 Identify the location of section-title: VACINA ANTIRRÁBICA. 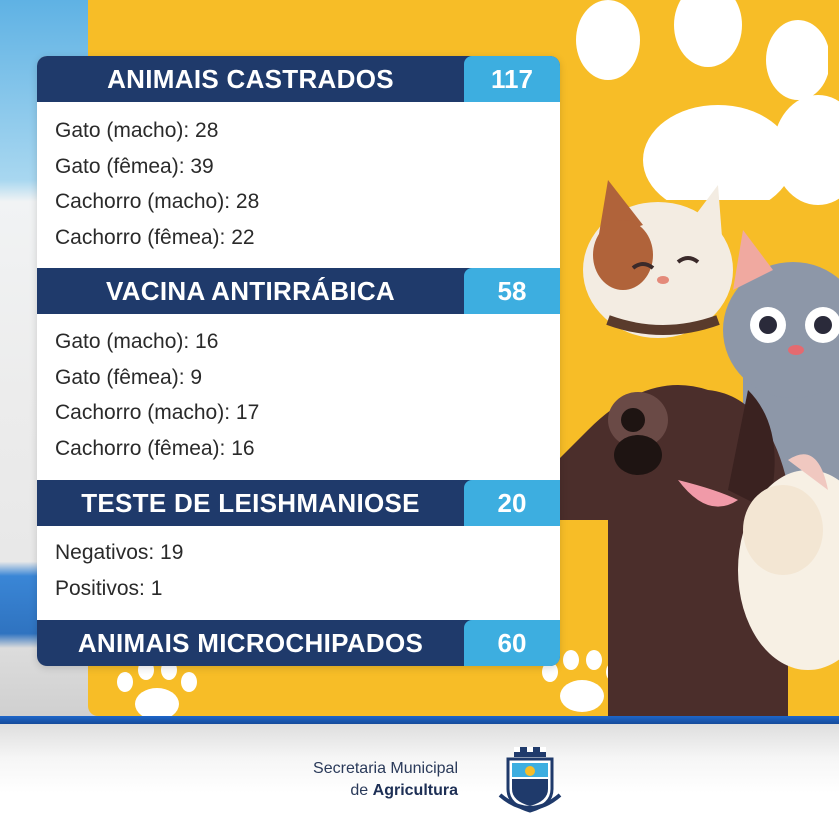
(250, 290).